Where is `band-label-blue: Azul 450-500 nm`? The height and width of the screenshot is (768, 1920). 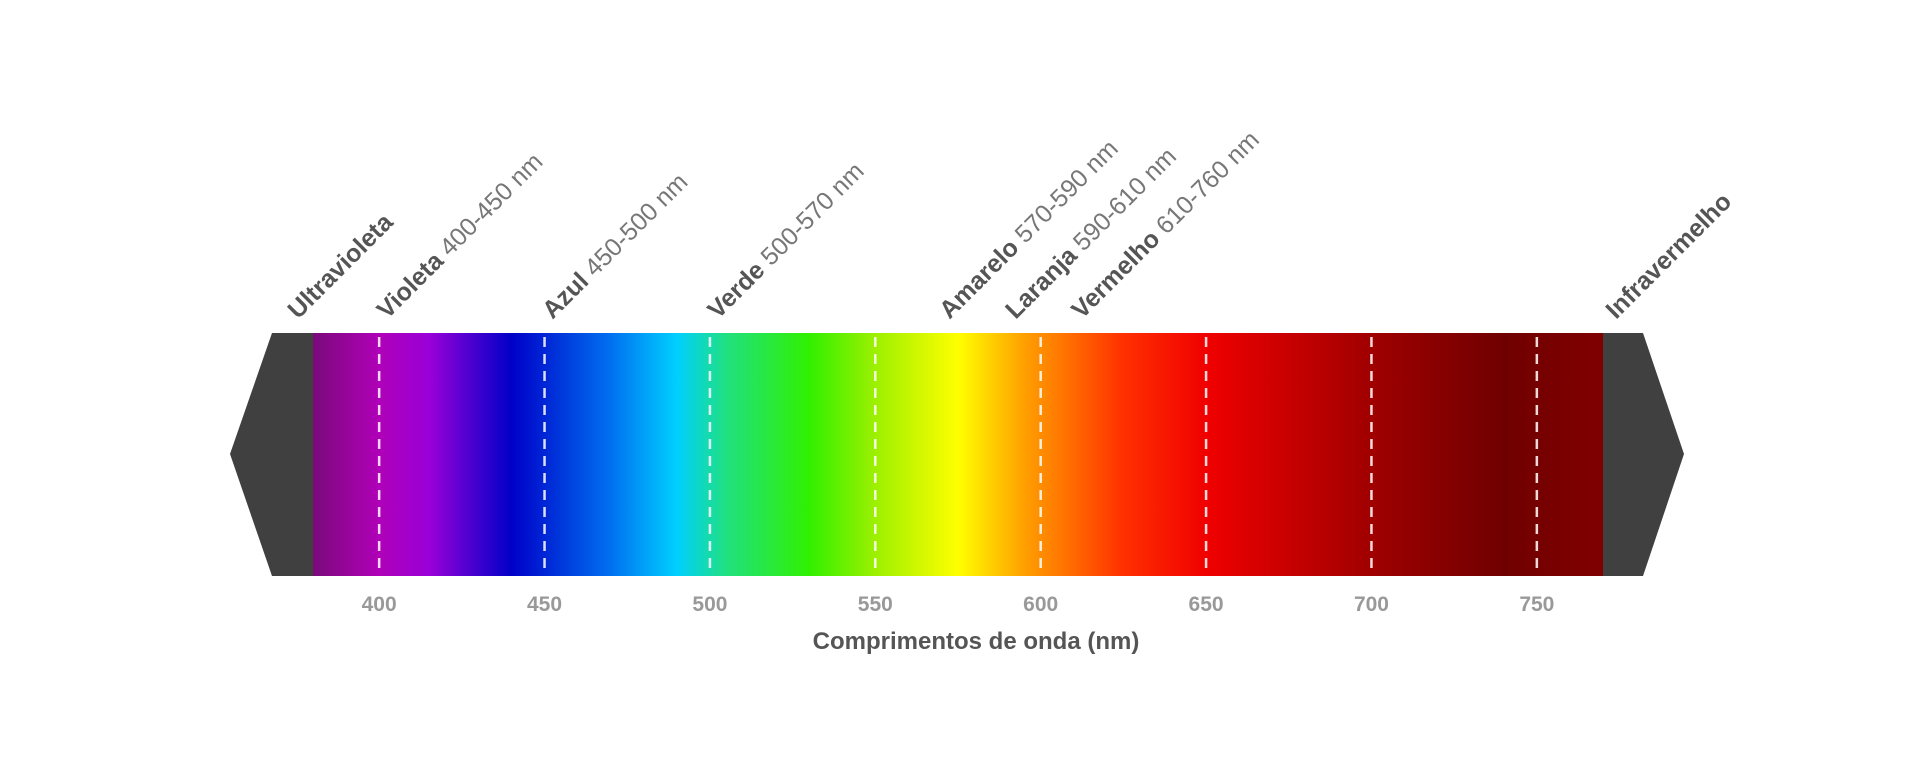 band-label-blue: Azul 450-500 nm is located at coordinates (615, 246).